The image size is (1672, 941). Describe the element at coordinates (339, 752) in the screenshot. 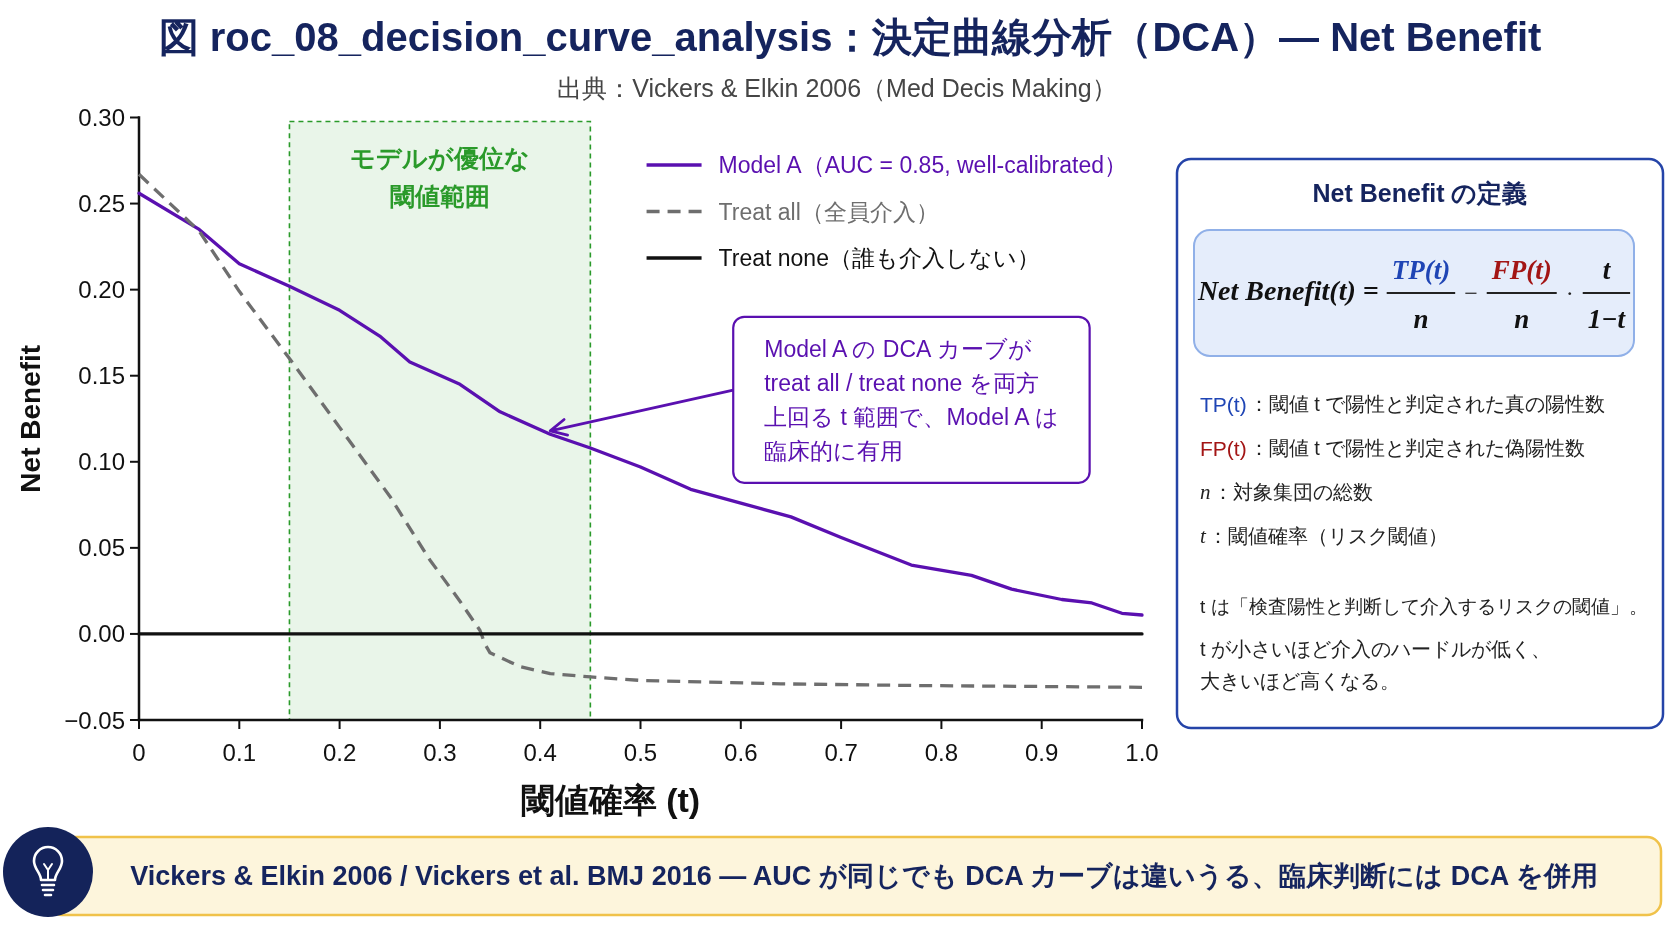

I see `x-tick-label: 0.2` at that location.